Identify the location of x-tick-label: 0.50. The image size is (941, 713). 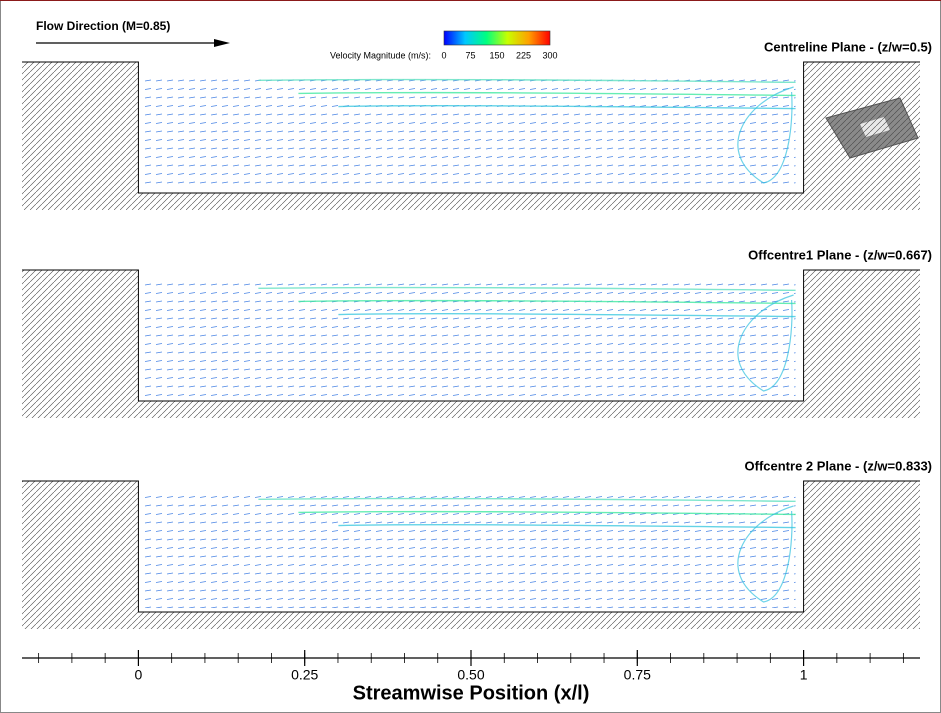
(470, 675).